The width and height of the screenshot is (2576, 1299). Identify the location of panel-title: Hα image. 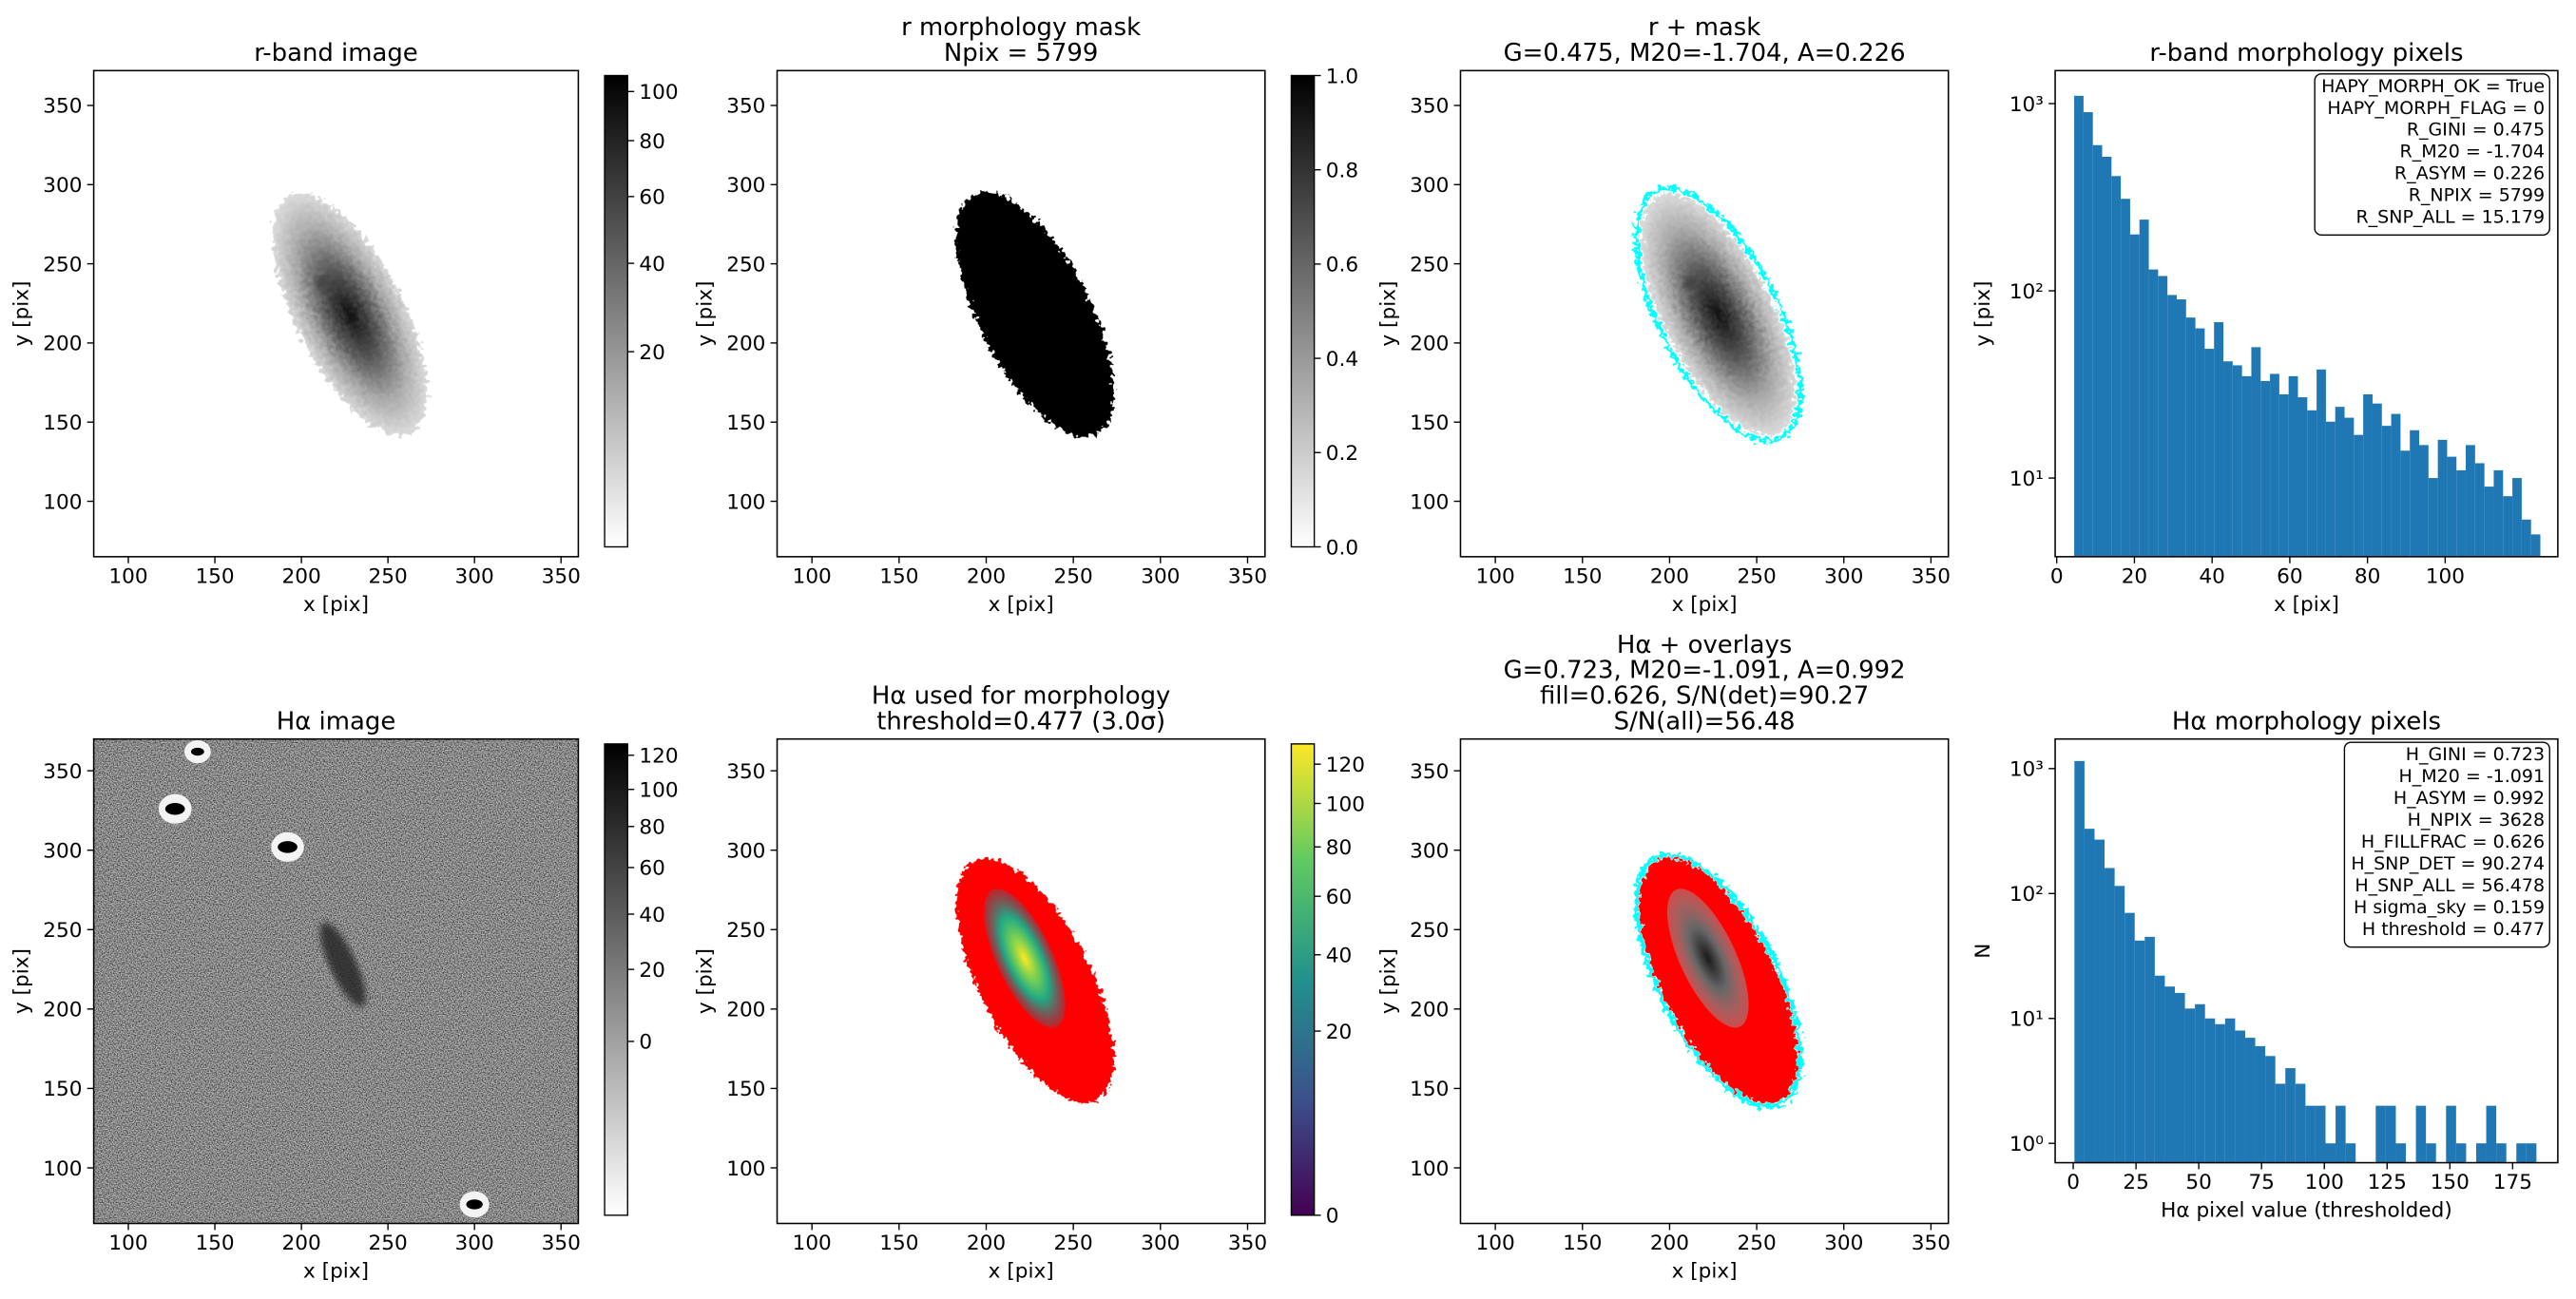
(336, 721).